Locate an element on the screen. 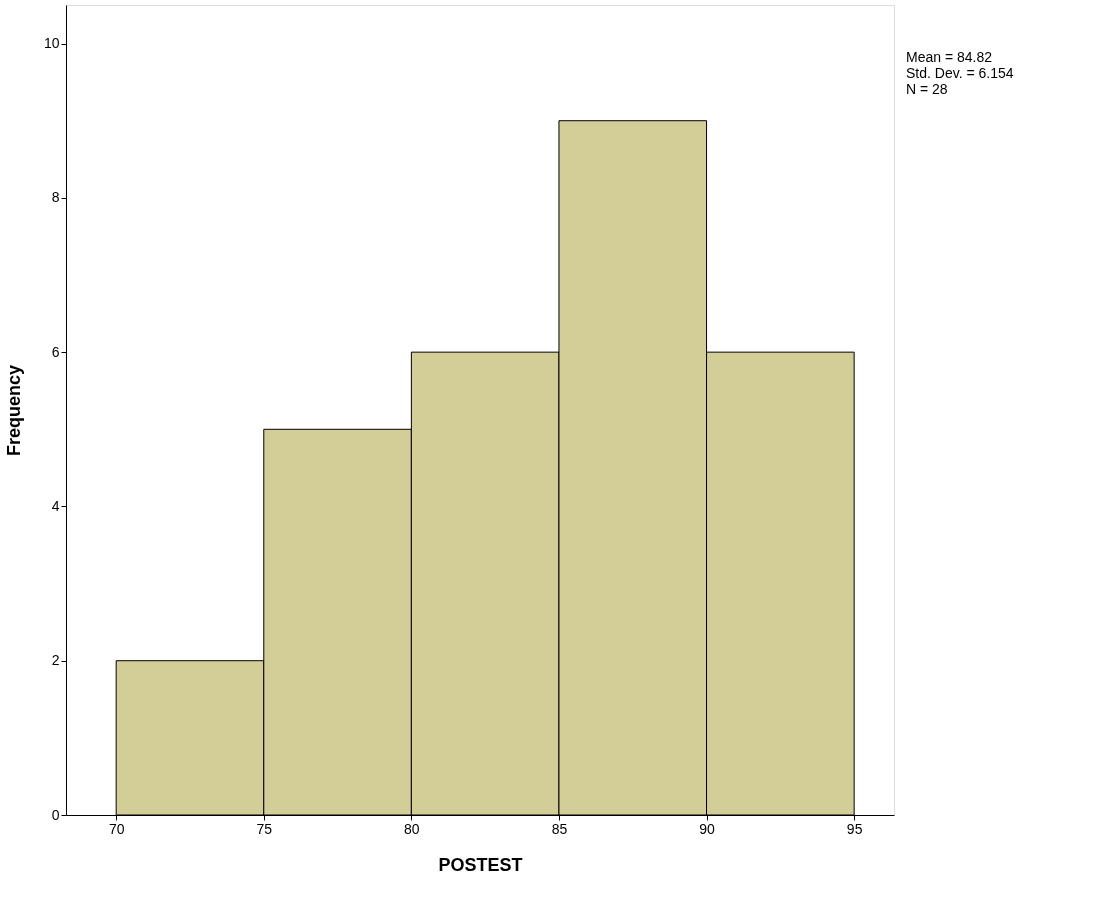 This screenshot has width=1109, height=915. y-axis-title: Frequency is located at coordinates (13, 410).